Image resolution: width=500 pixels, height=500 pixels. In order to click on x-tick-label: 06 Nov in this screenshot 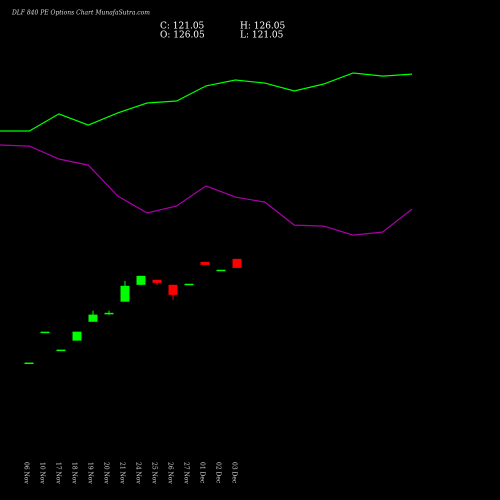, I will do `click(26, 473)`.